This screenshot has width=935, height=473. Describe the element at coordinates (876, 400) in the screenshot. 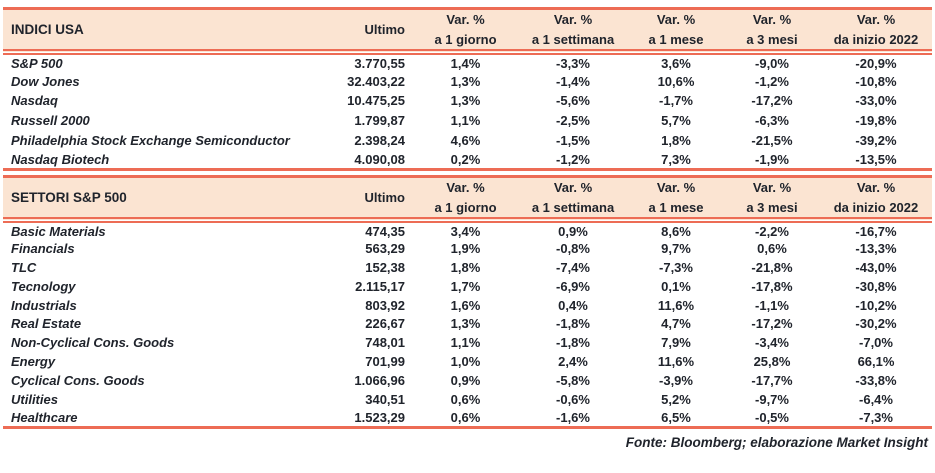

I see `row-var: -6,4%` at that location.